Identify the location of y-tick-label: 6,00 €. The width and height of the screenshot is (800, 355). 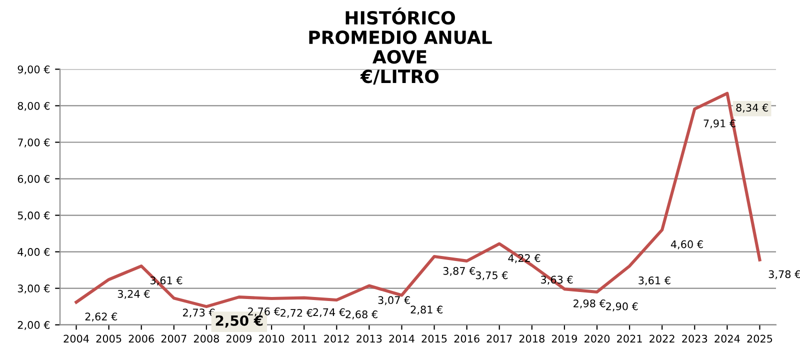
(34, 179).